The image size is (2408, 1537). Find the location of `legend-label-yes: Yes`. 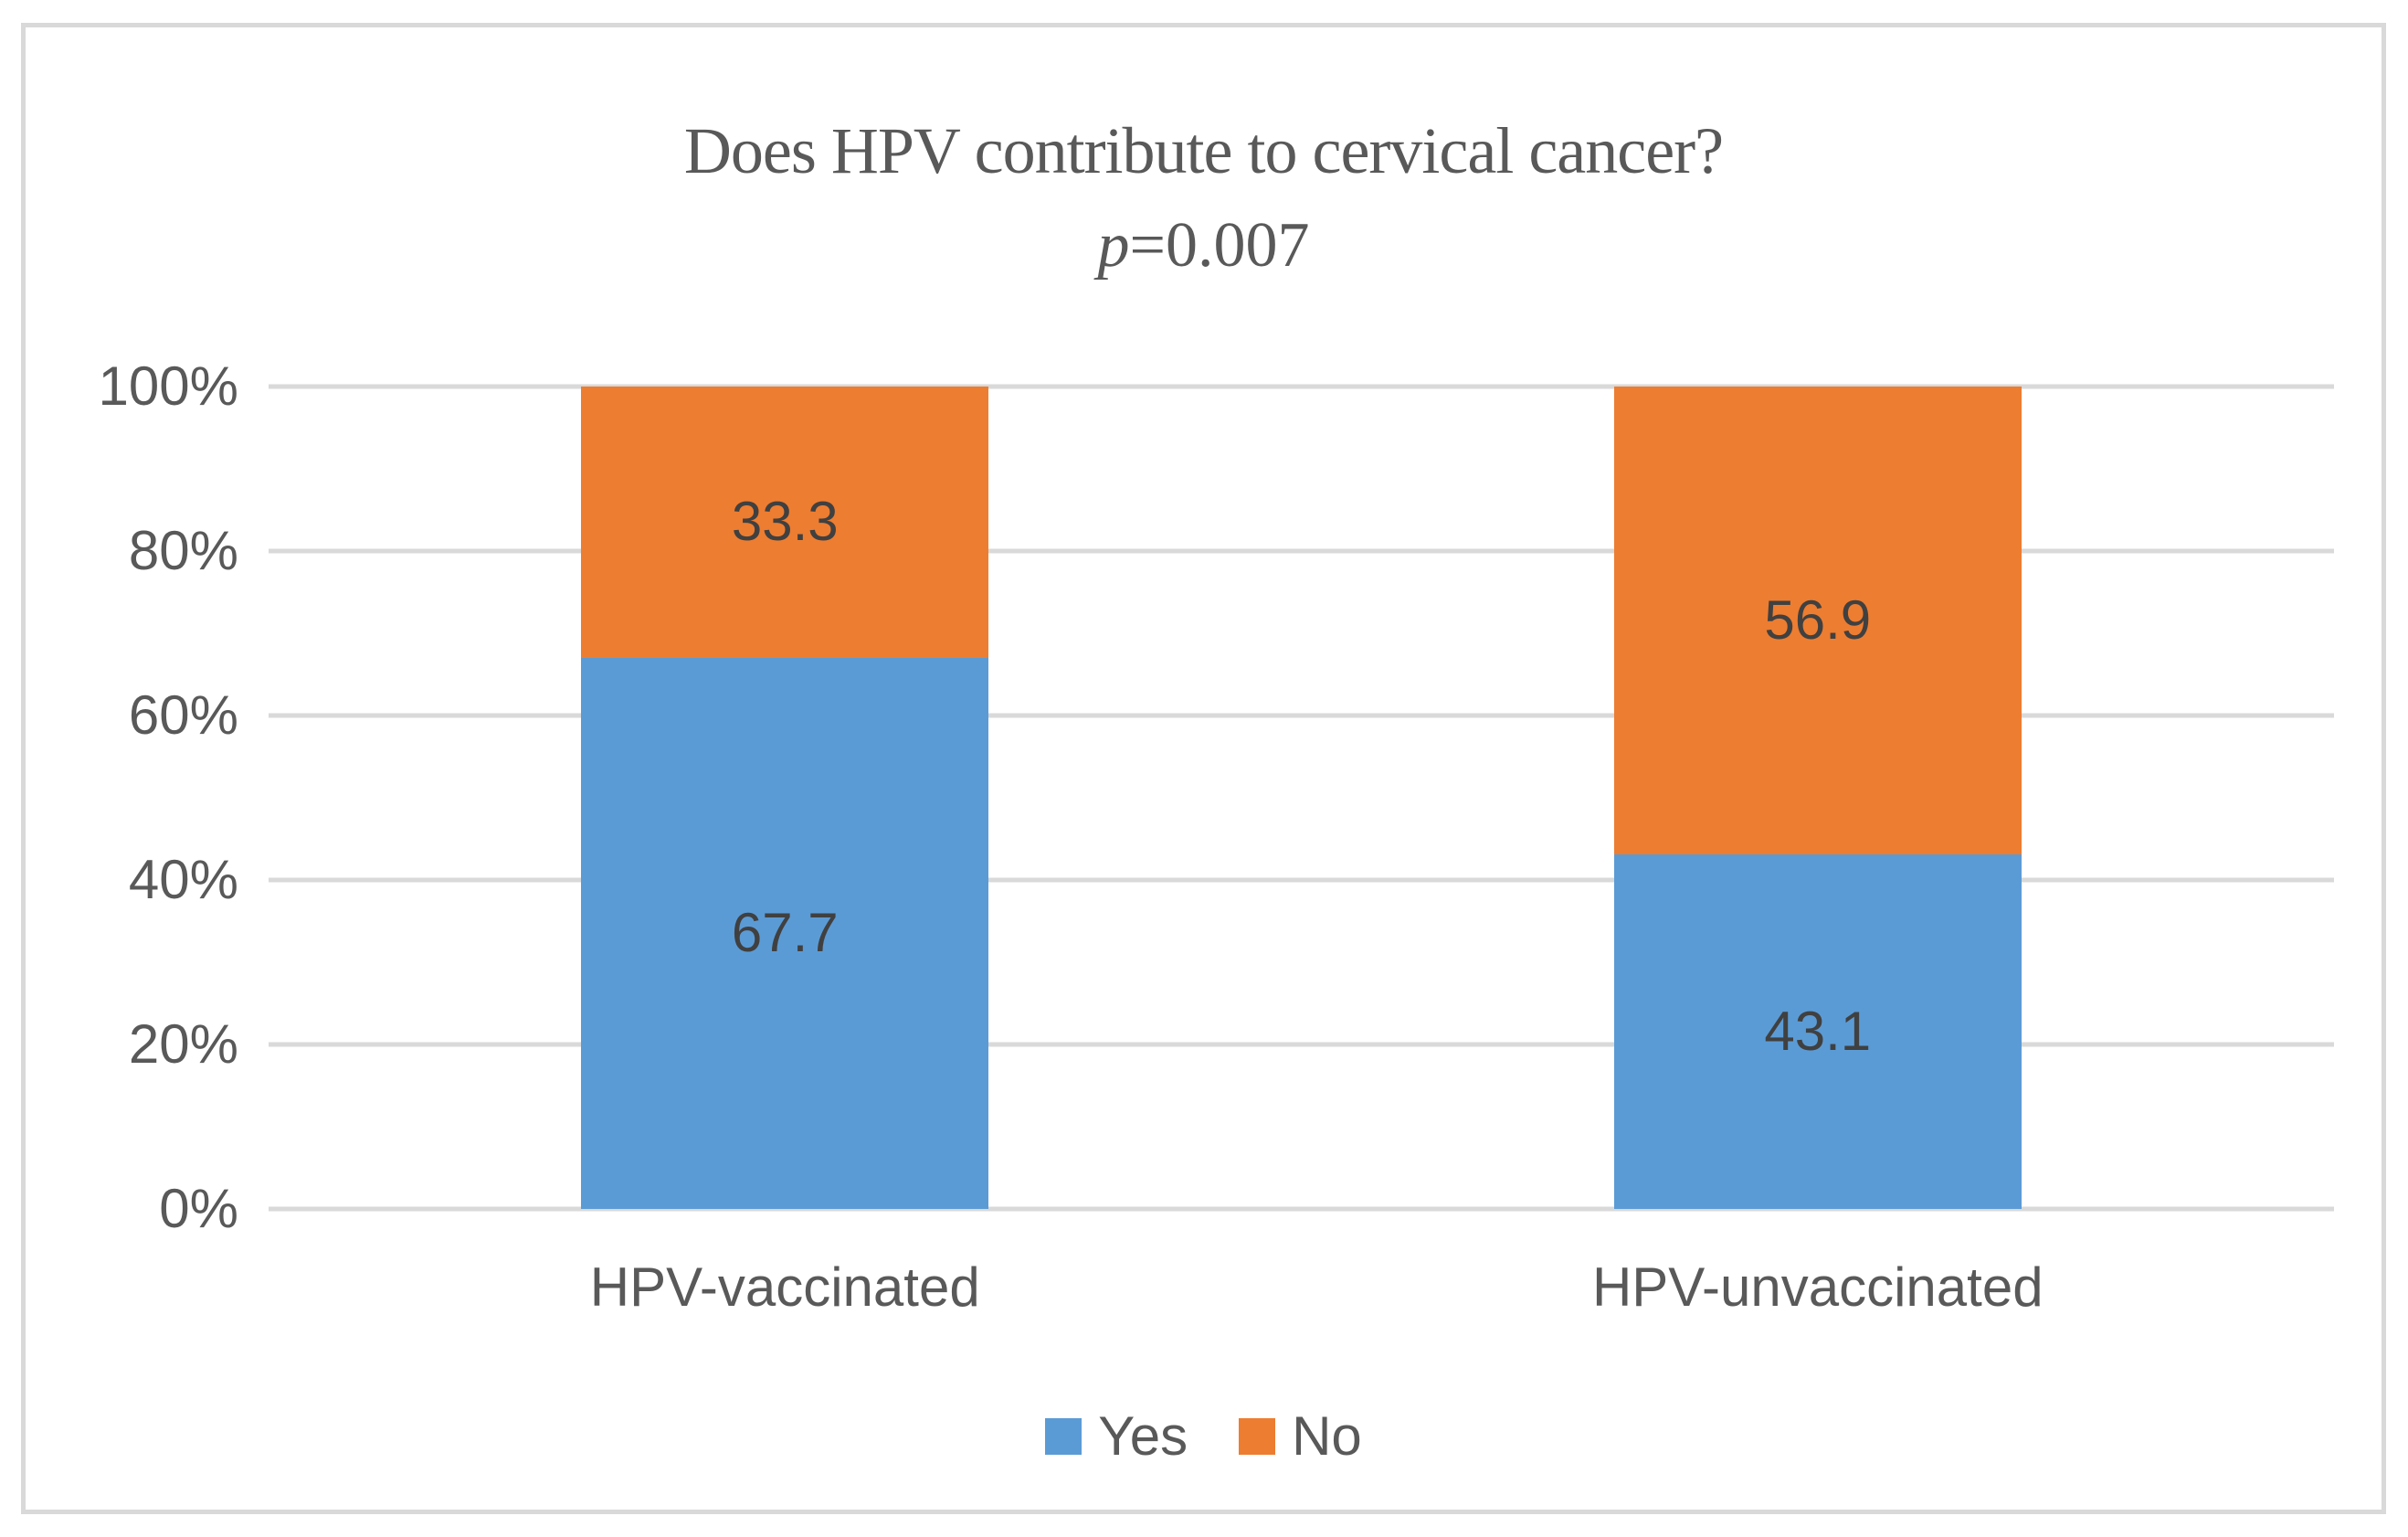

legend-label-yes: Yes is located at coordinates (1143, 1436).